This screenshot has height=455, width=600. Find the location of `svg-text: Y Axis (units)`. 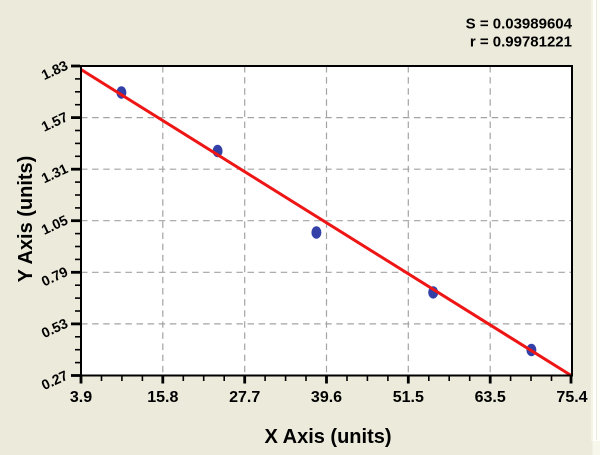

svg-text: Y Axis (units) is located at coordinates (26, 219).